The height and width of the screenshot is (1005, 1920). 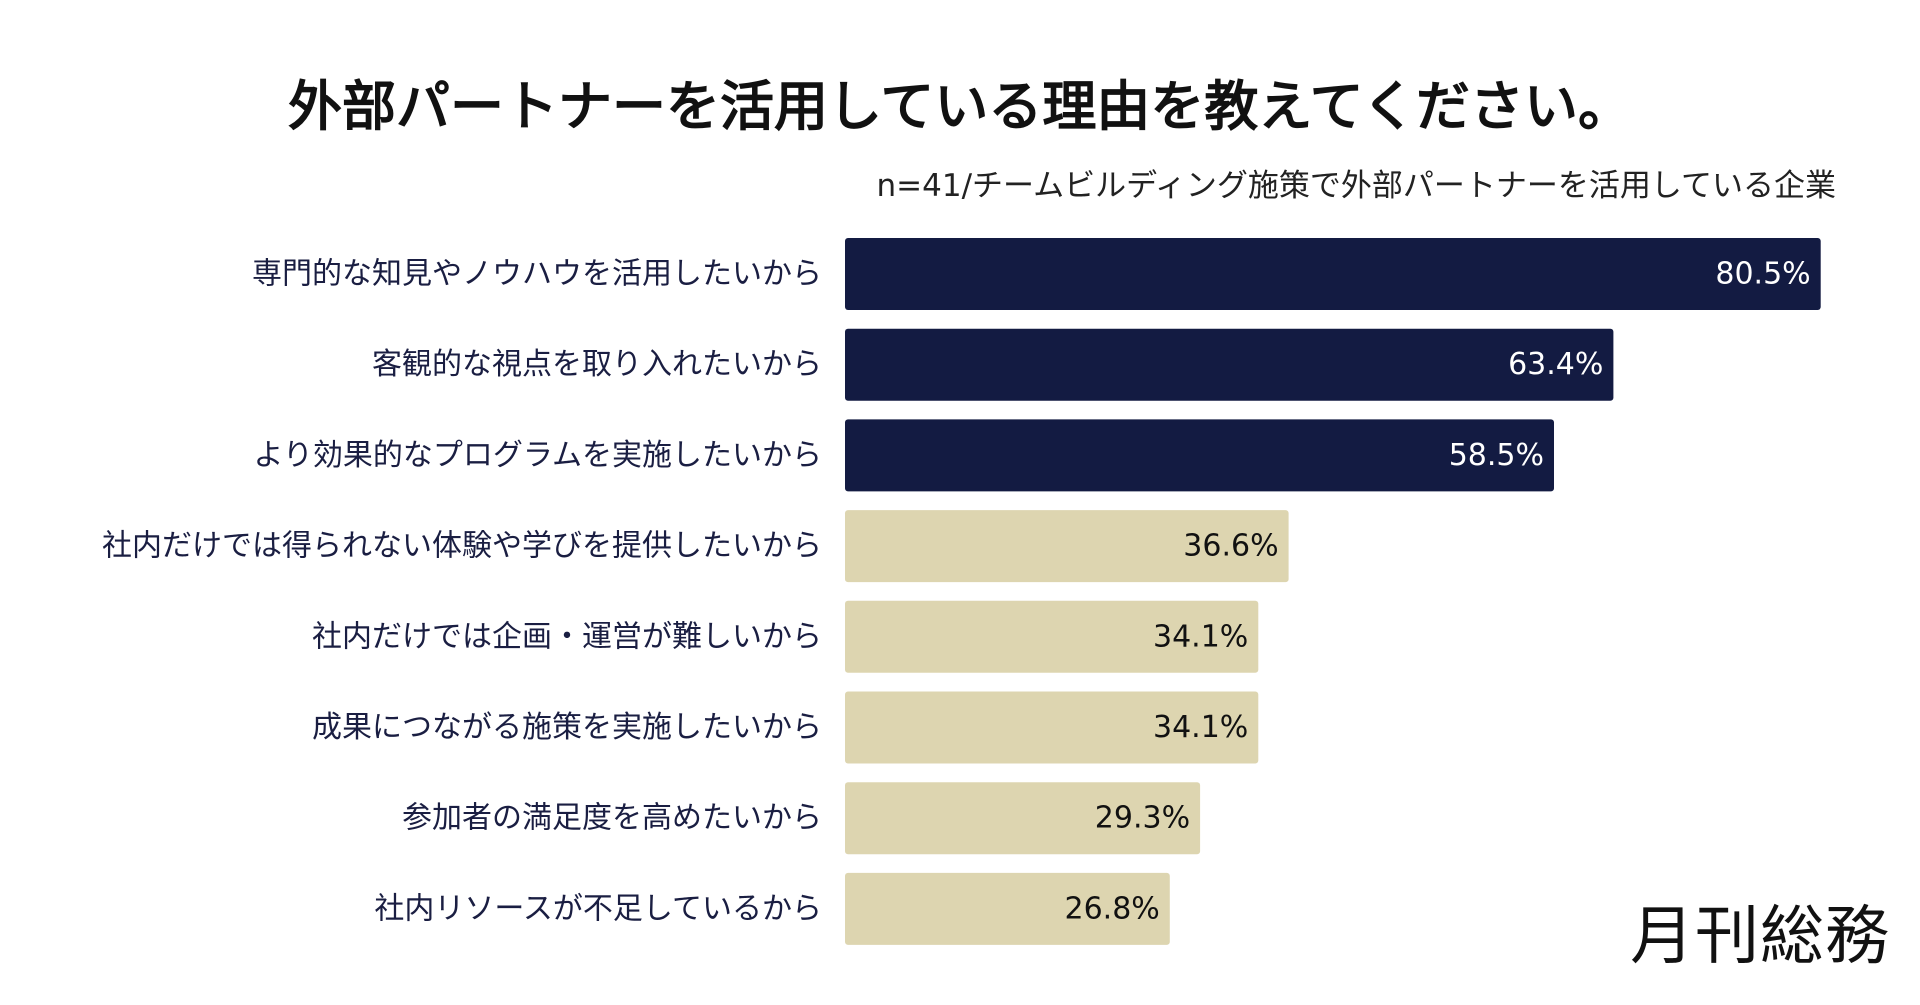 I want to click on value-label-1: 80.5%, so click(x=1762, y=274).